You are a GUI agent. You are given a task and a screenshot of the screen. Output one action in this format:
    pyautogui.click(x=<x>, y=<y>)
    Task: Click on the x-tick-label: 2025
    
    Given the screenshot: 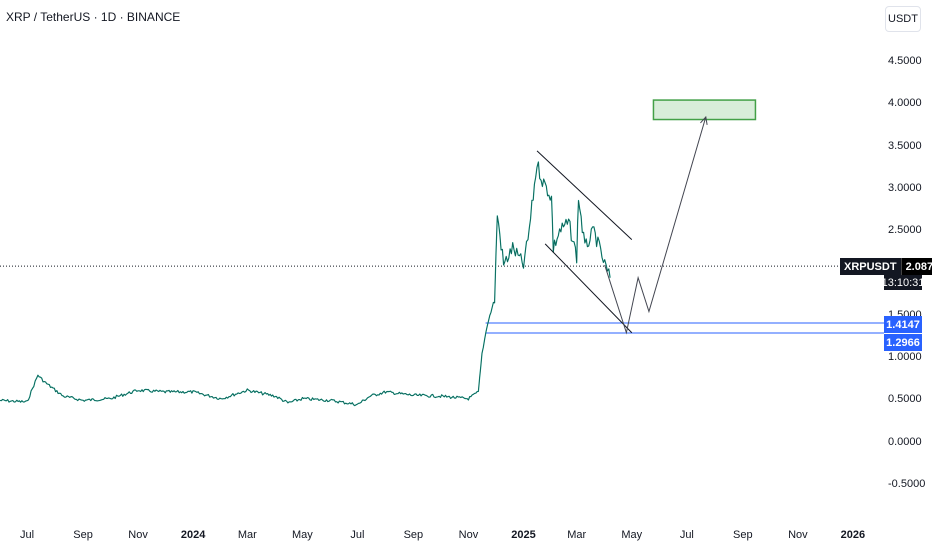 What is the action you would take?
    pyautogui.click(x=523, y=535)
    